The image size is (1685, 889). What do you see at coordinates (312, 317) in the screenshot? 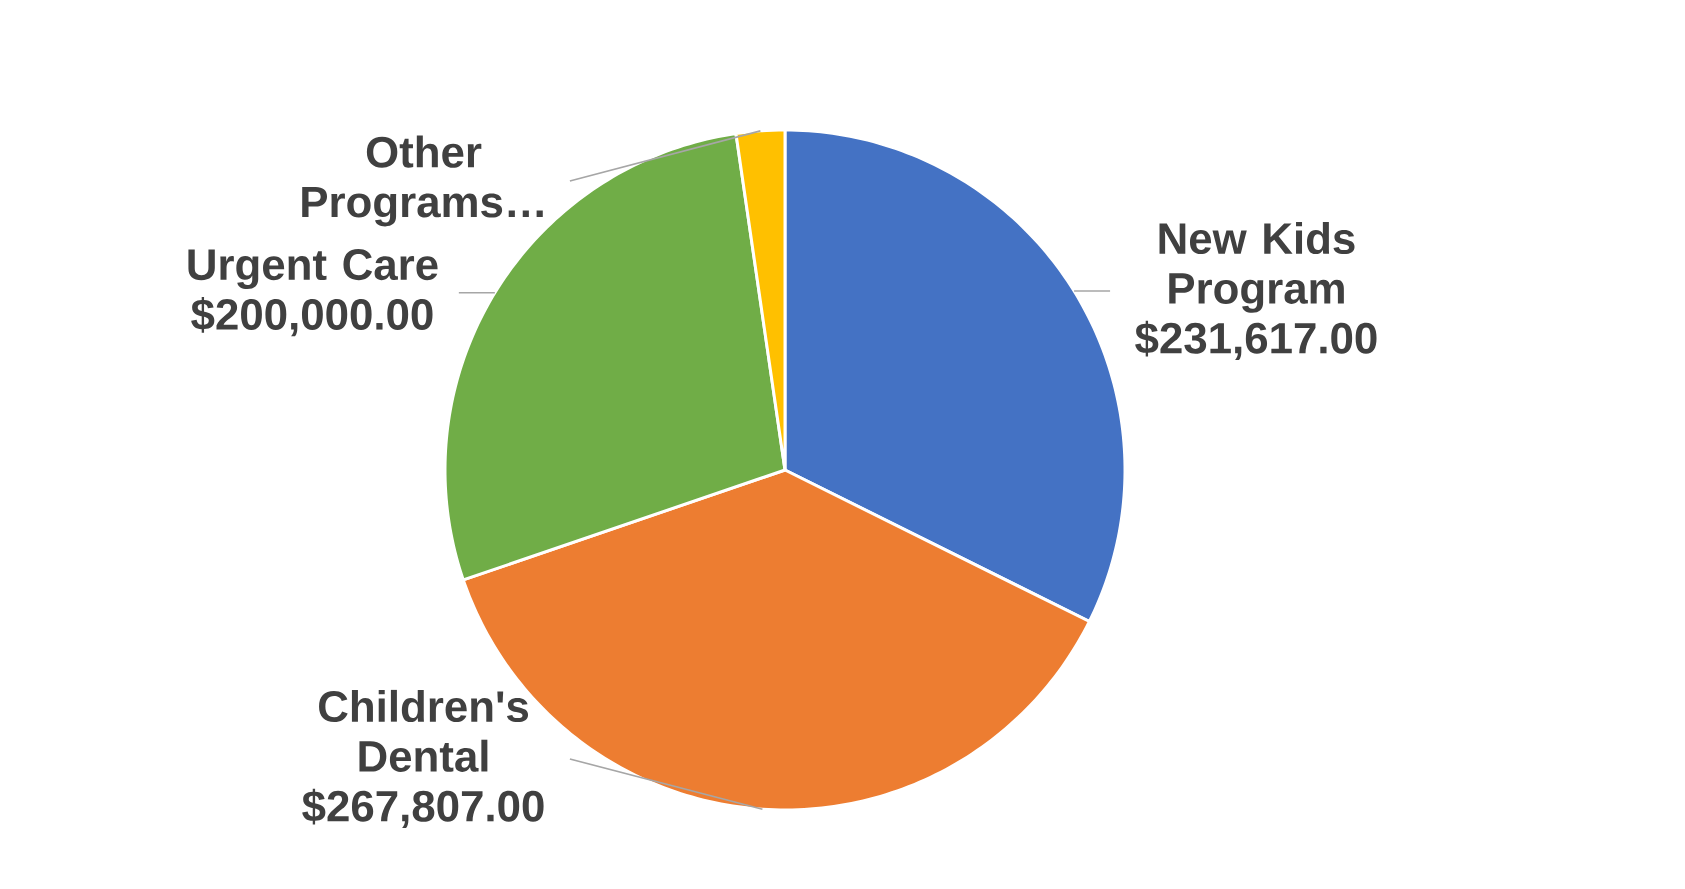
I see `data-label: $200,000.00` at bounding box center [312, 317].